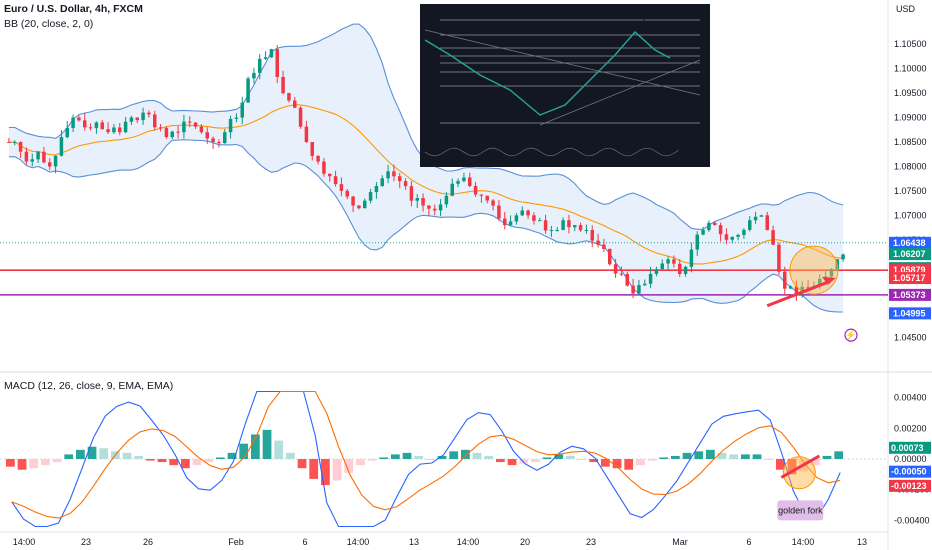  I want to click on price-axis-tick: 1.10500, so click(910, 44).